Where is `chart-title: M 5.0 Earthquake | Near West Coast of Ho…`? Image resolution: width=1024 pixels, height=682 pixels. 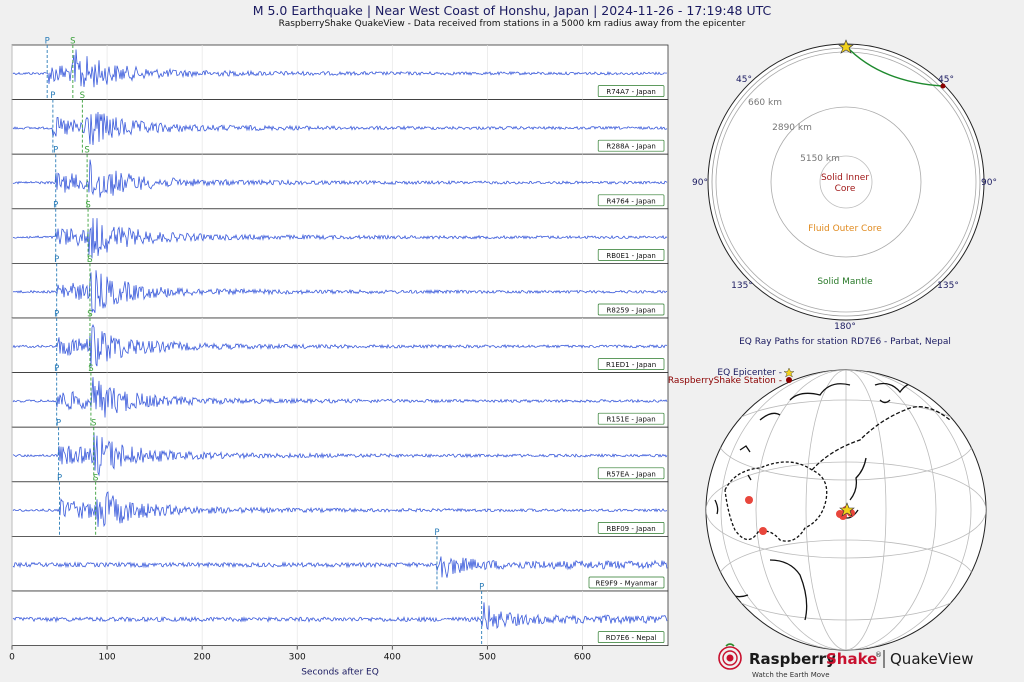 chart-title: M 5.0 Earthquake | Near West Coast of Ho… is located at coordinates (512, 10).